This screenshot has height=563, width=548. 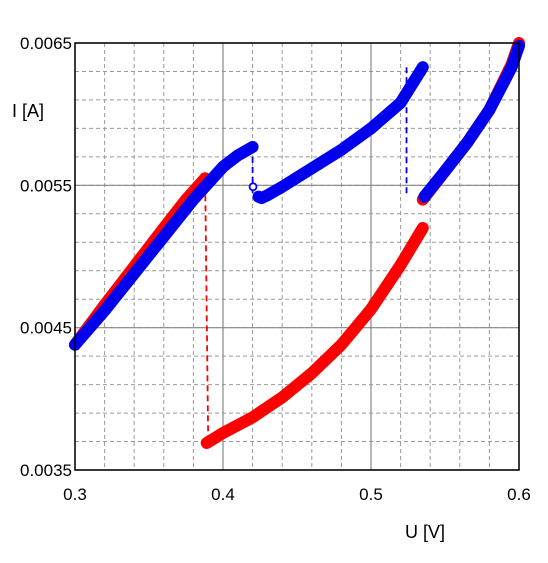 I want to click on open-marker, so click(x=253, y=187).